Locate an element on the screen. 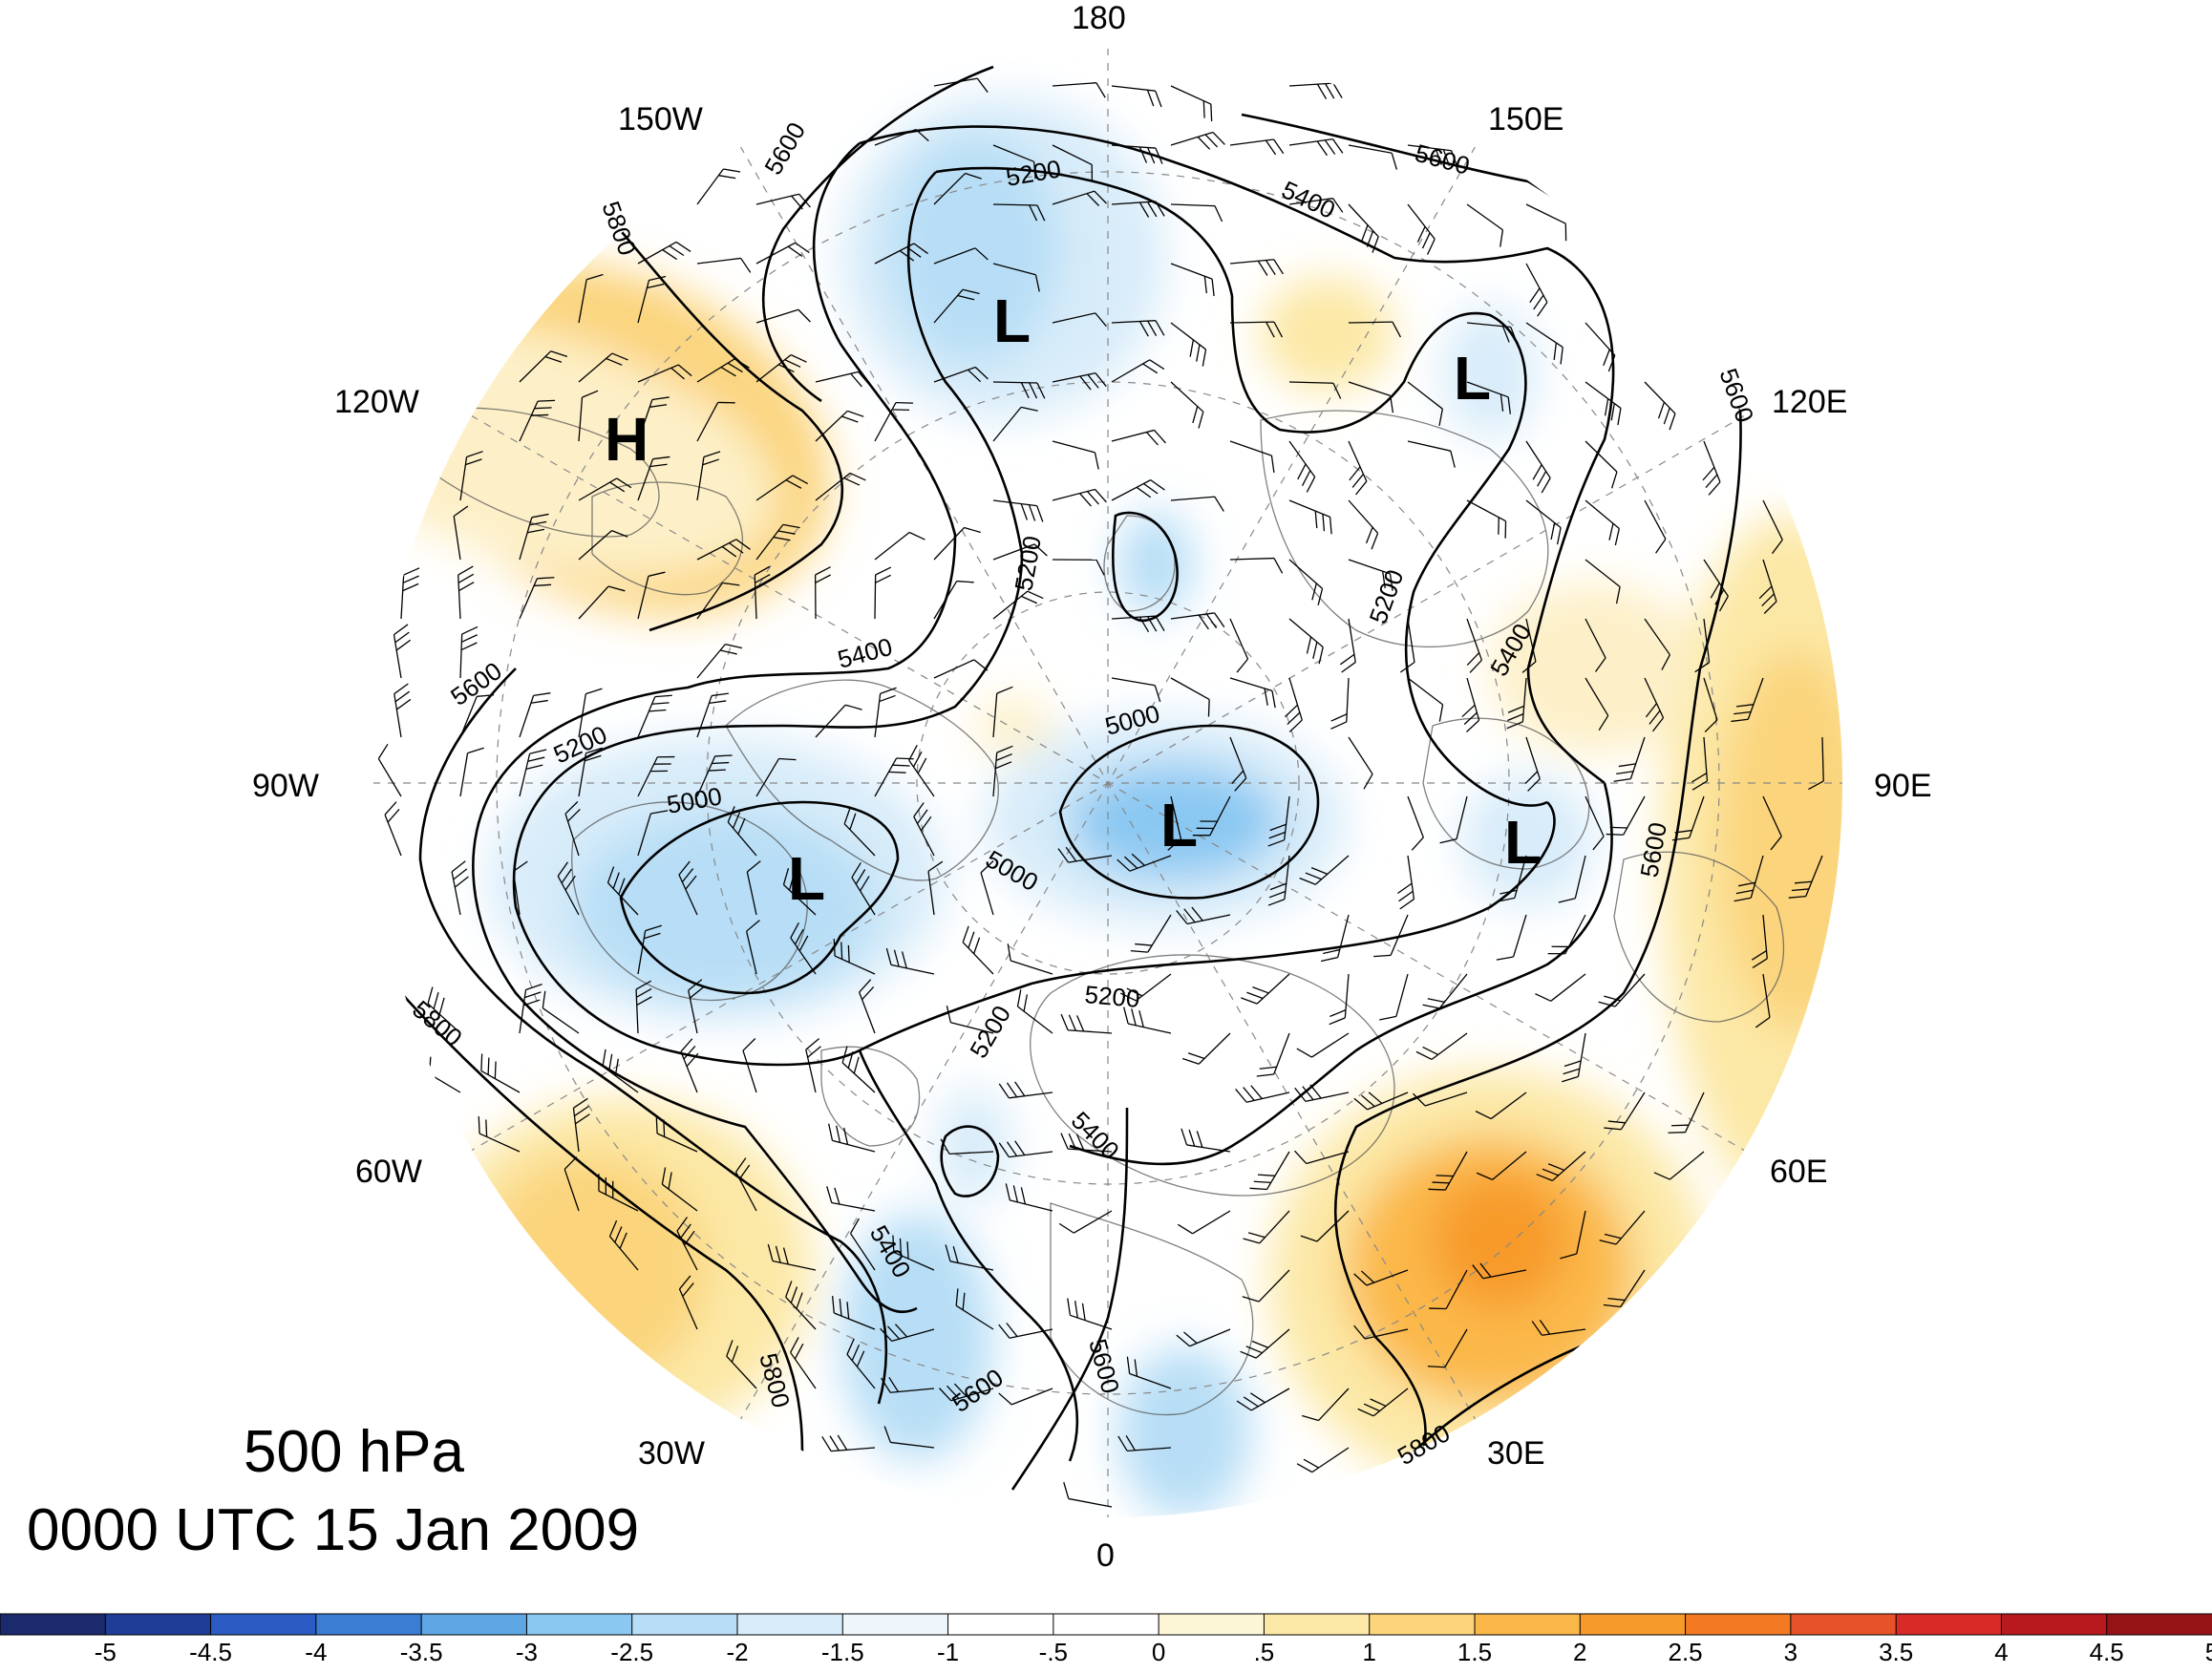 The height and width of the screenshot is (1674, 2212). colorbar is located at coordinates (1106, 1624).